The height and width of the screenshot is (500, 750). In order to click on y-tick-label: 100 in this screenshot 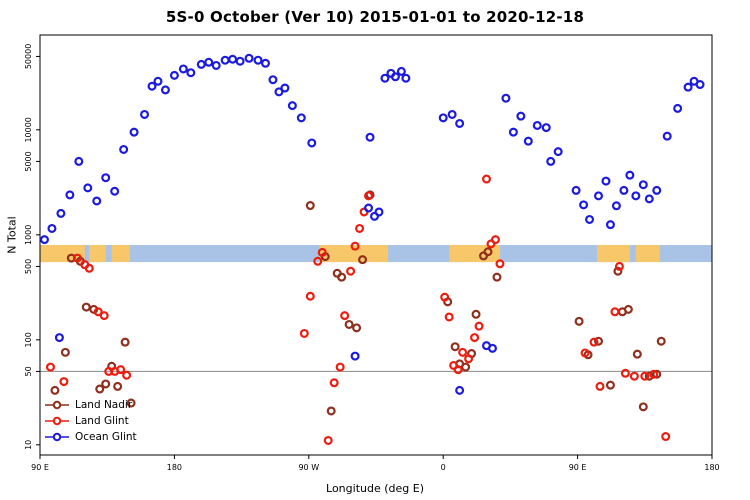, I will do `click(28, 339)`.